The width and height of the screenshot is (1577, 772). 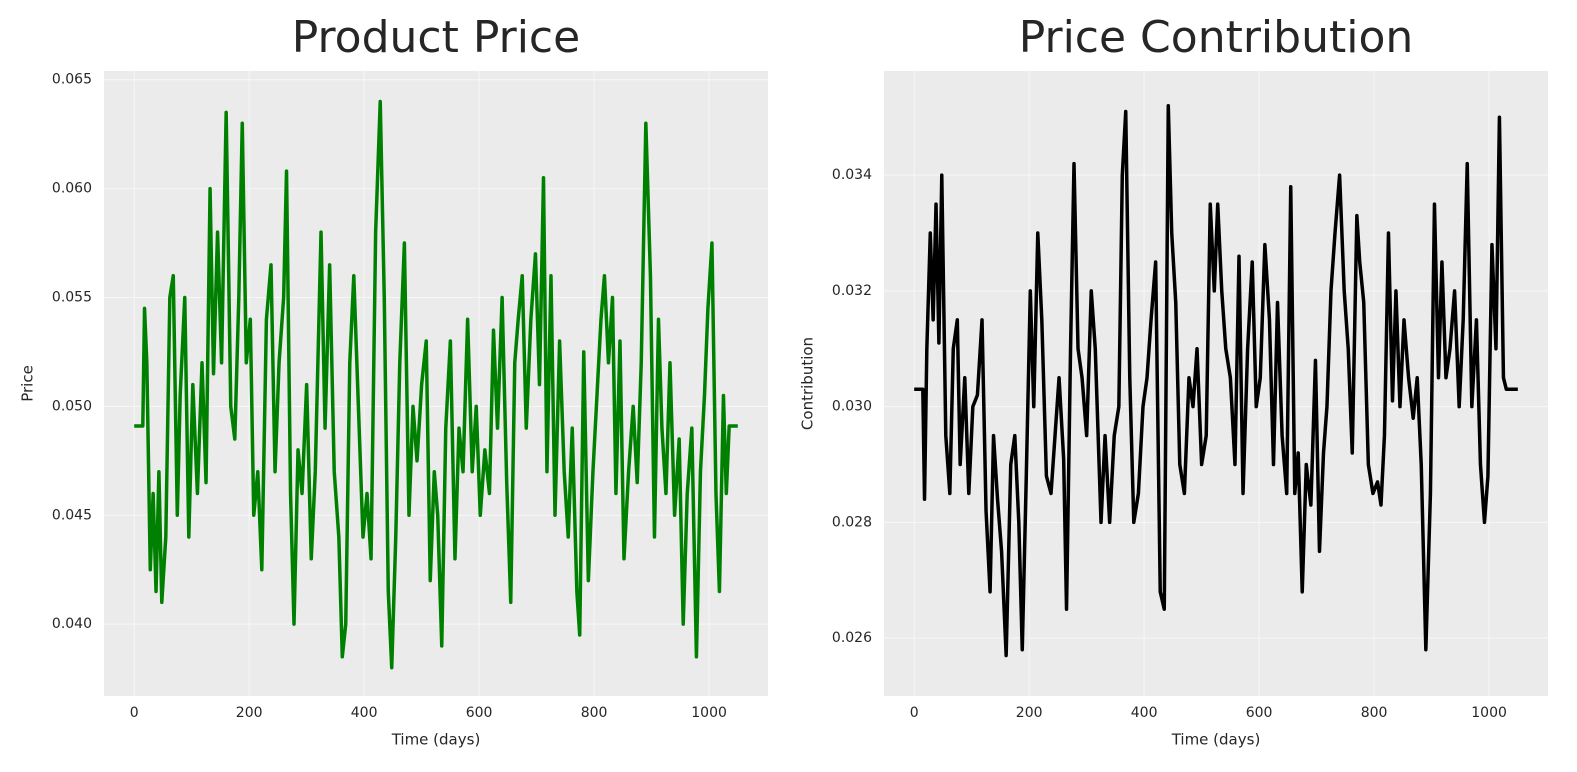 I want to click on y-tick-label: 0.065, so click(x=72, y=80).